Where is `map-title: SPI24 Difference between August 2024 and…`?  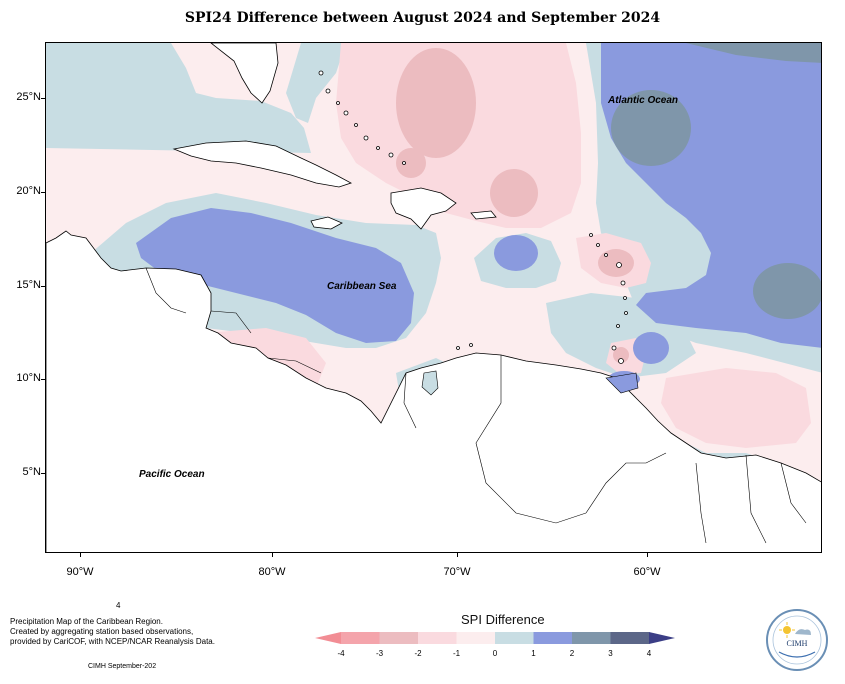 map-title: SPI24 Difference between August 2024 and… is located at coordinates (422, 18).